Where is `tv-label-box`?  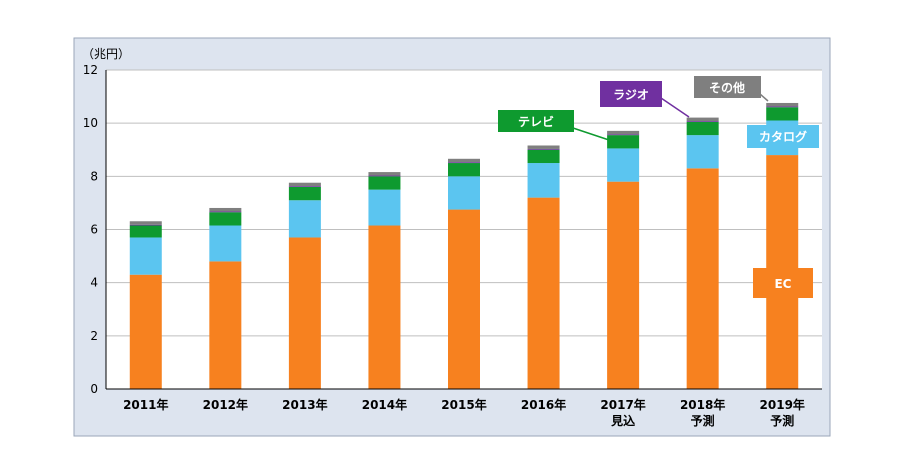
tv-label-box is located at coordinates (536, 121).